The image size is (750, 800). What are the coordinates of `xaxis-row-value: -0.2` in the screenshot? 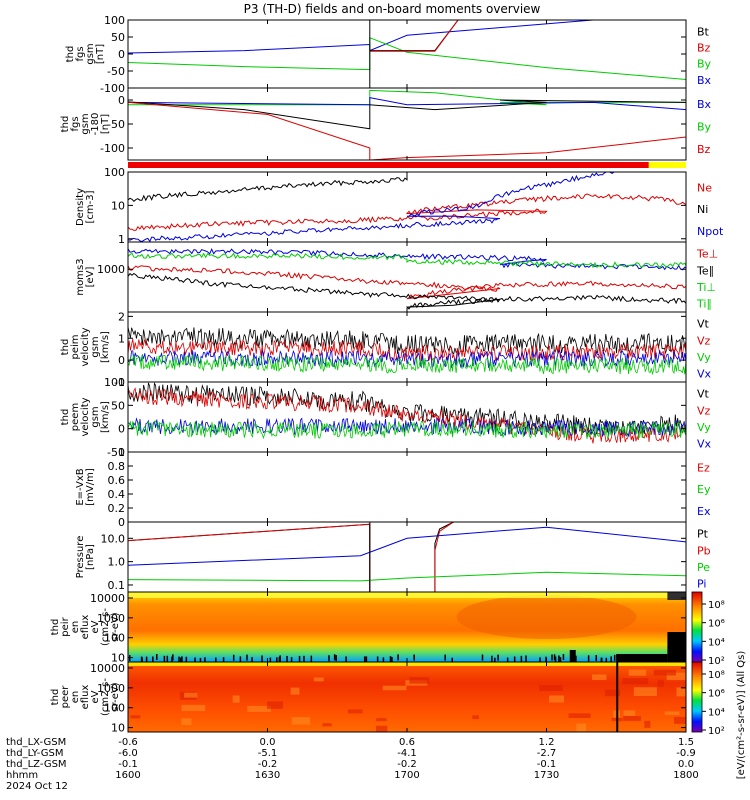 It's located at (407, 764).